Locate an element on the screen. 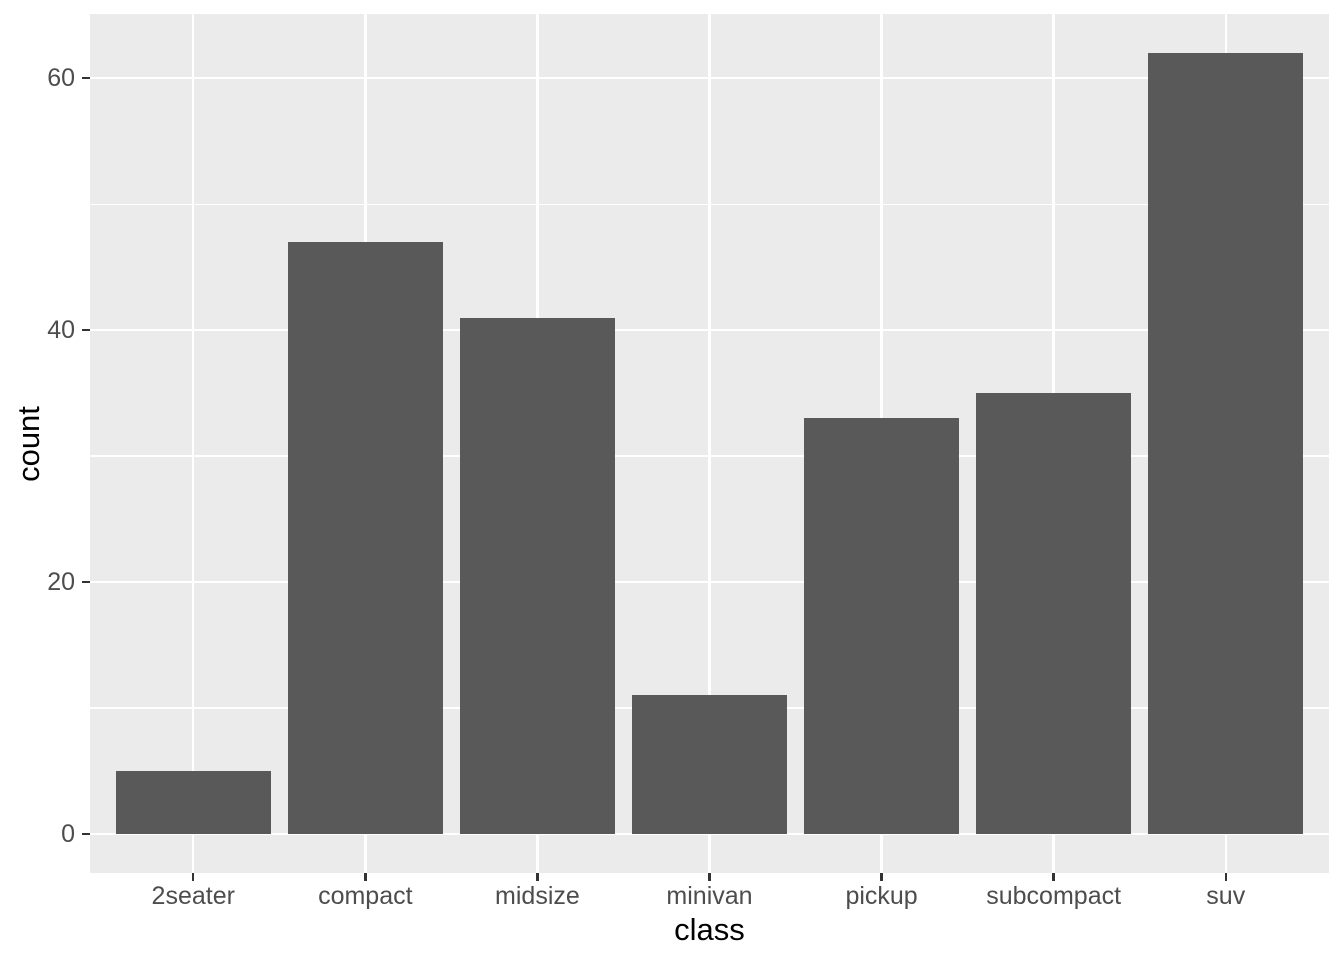 The image size is (1344, 960). bar-compact is located at coordinates (365, 537).